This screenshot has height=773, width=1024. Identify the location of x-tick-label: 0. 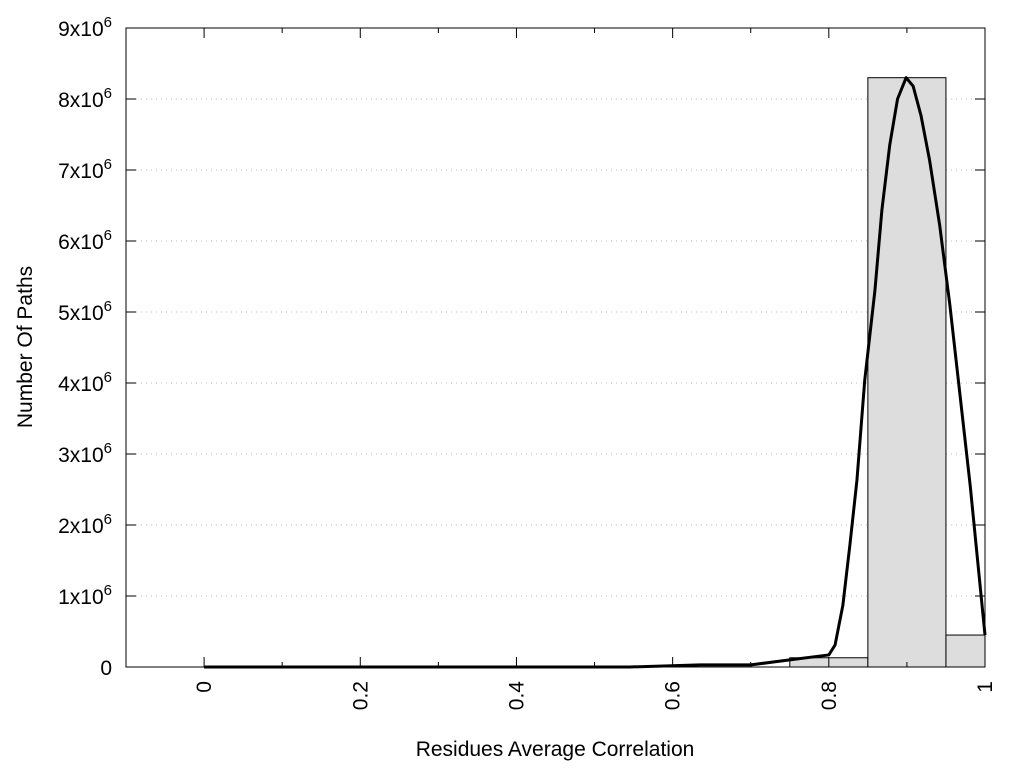
(204, 687).